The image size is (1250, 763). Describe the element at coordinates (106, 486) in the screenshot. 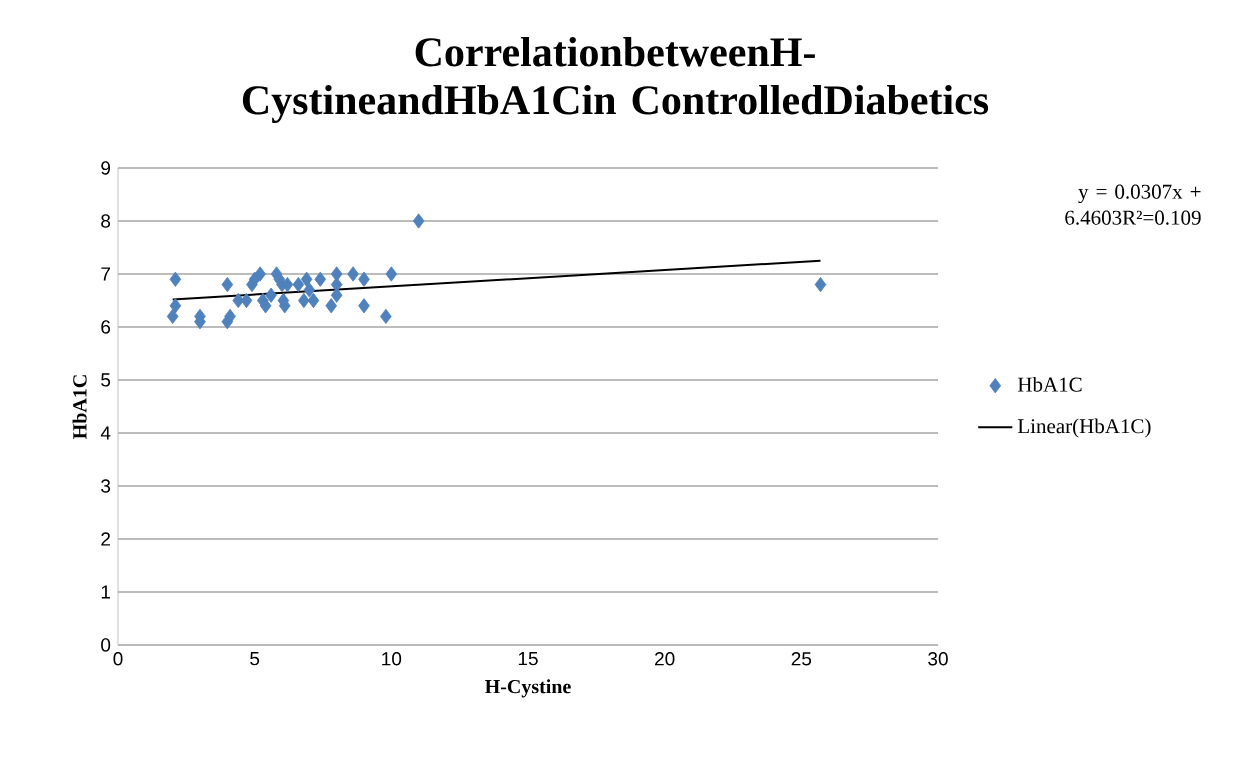

I see `y-tick-label: 3` at that location.